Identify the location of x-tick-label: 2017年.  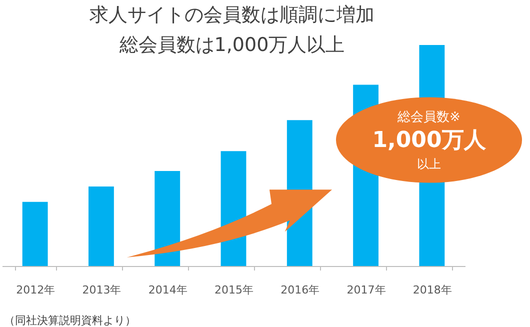
(366, 290).